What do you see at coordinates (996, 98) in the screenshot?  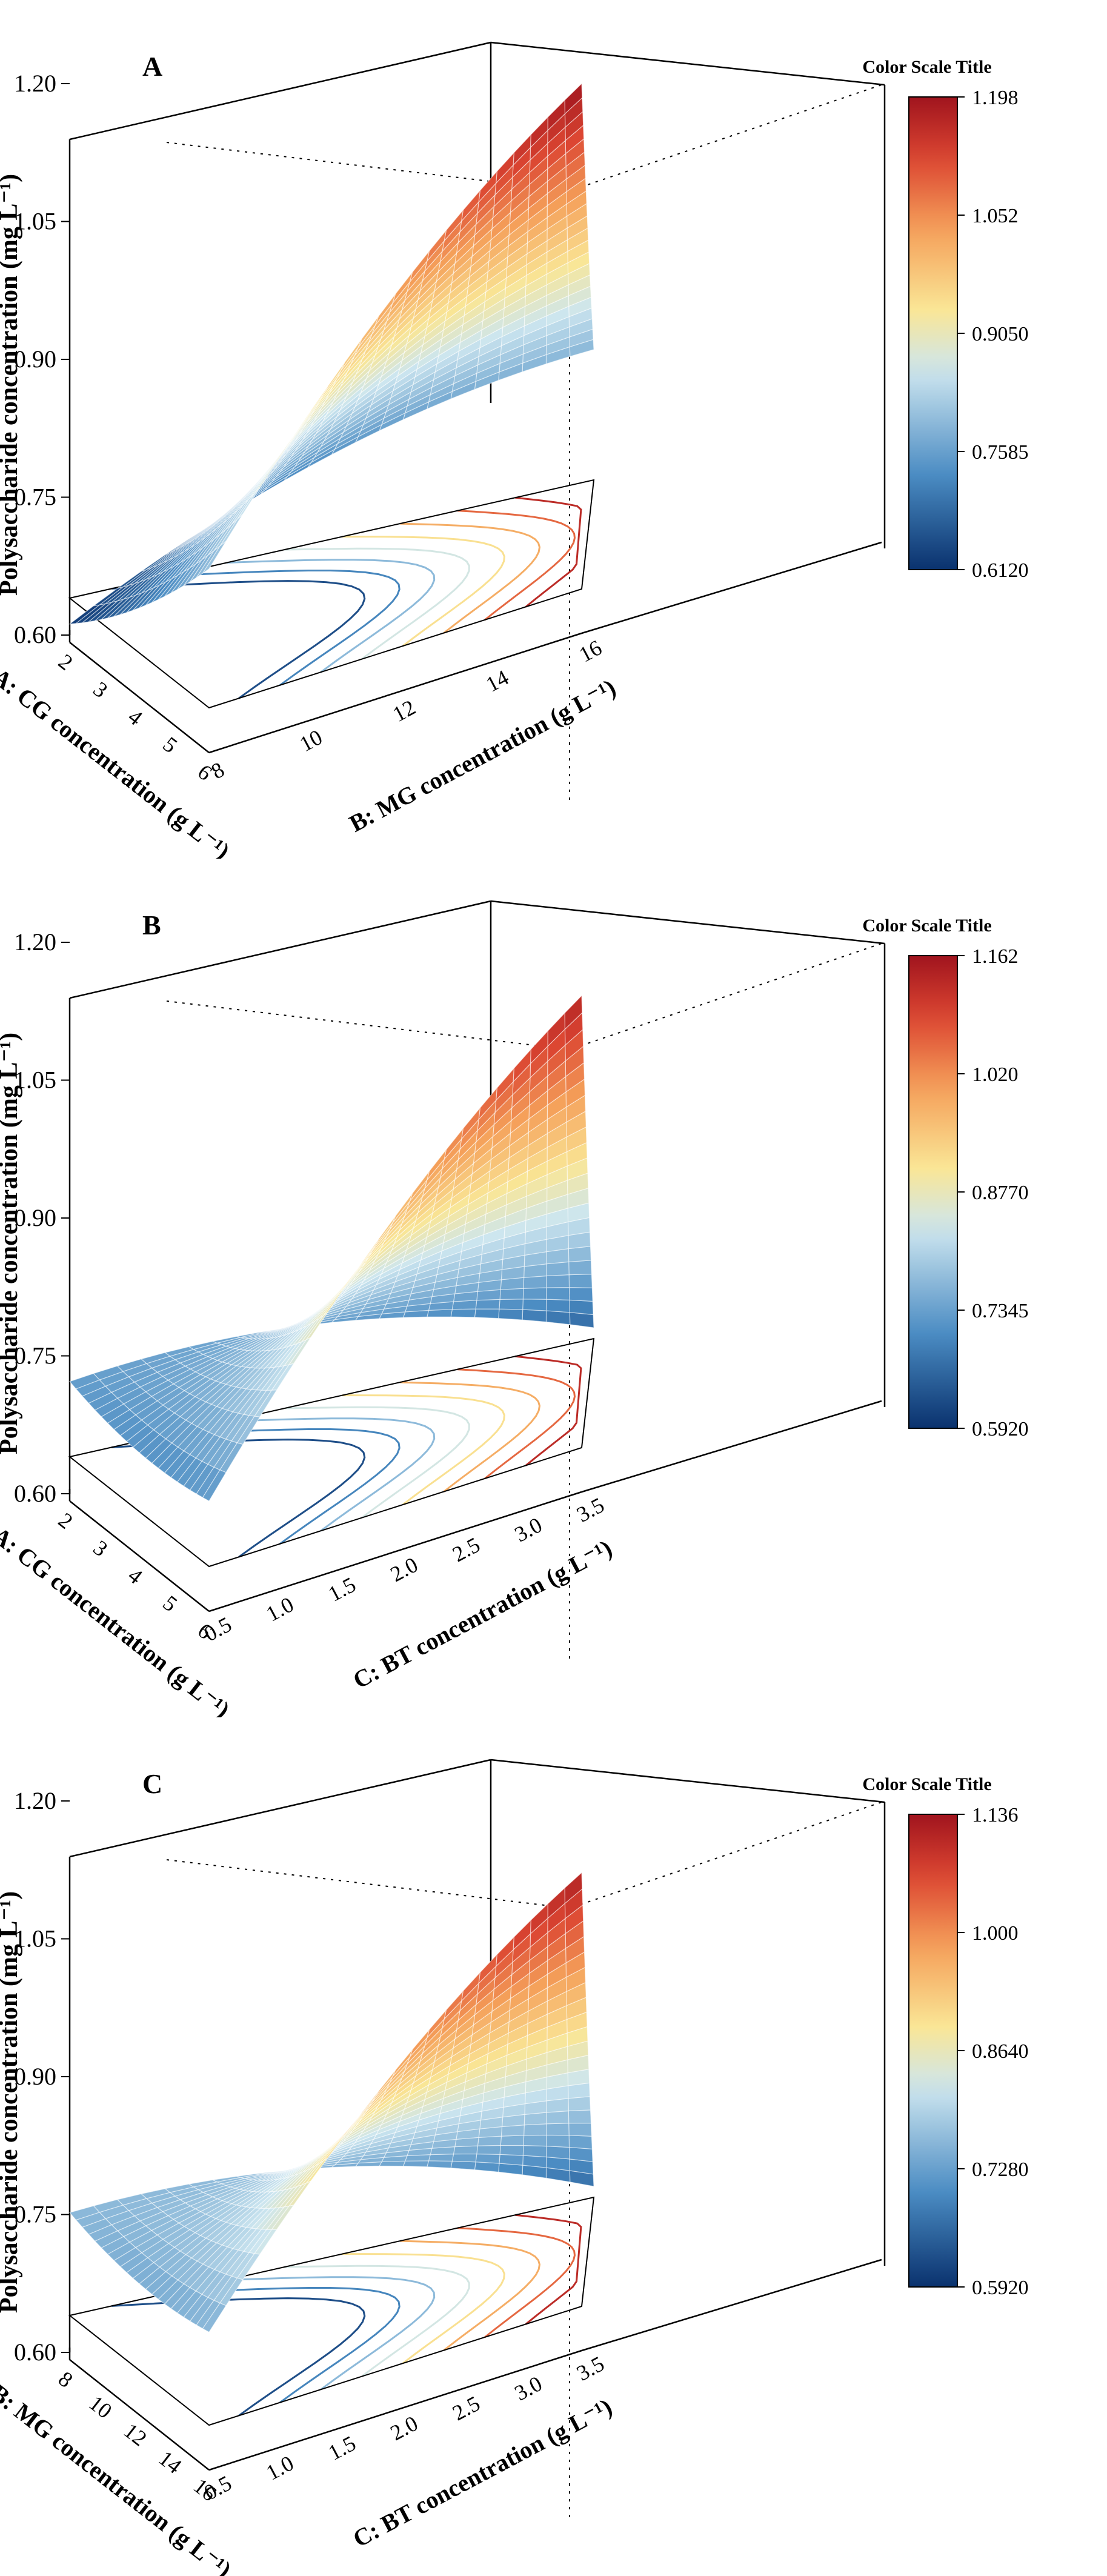 I see `colorbar-label: 1.198` at bounding box center [996, 98].